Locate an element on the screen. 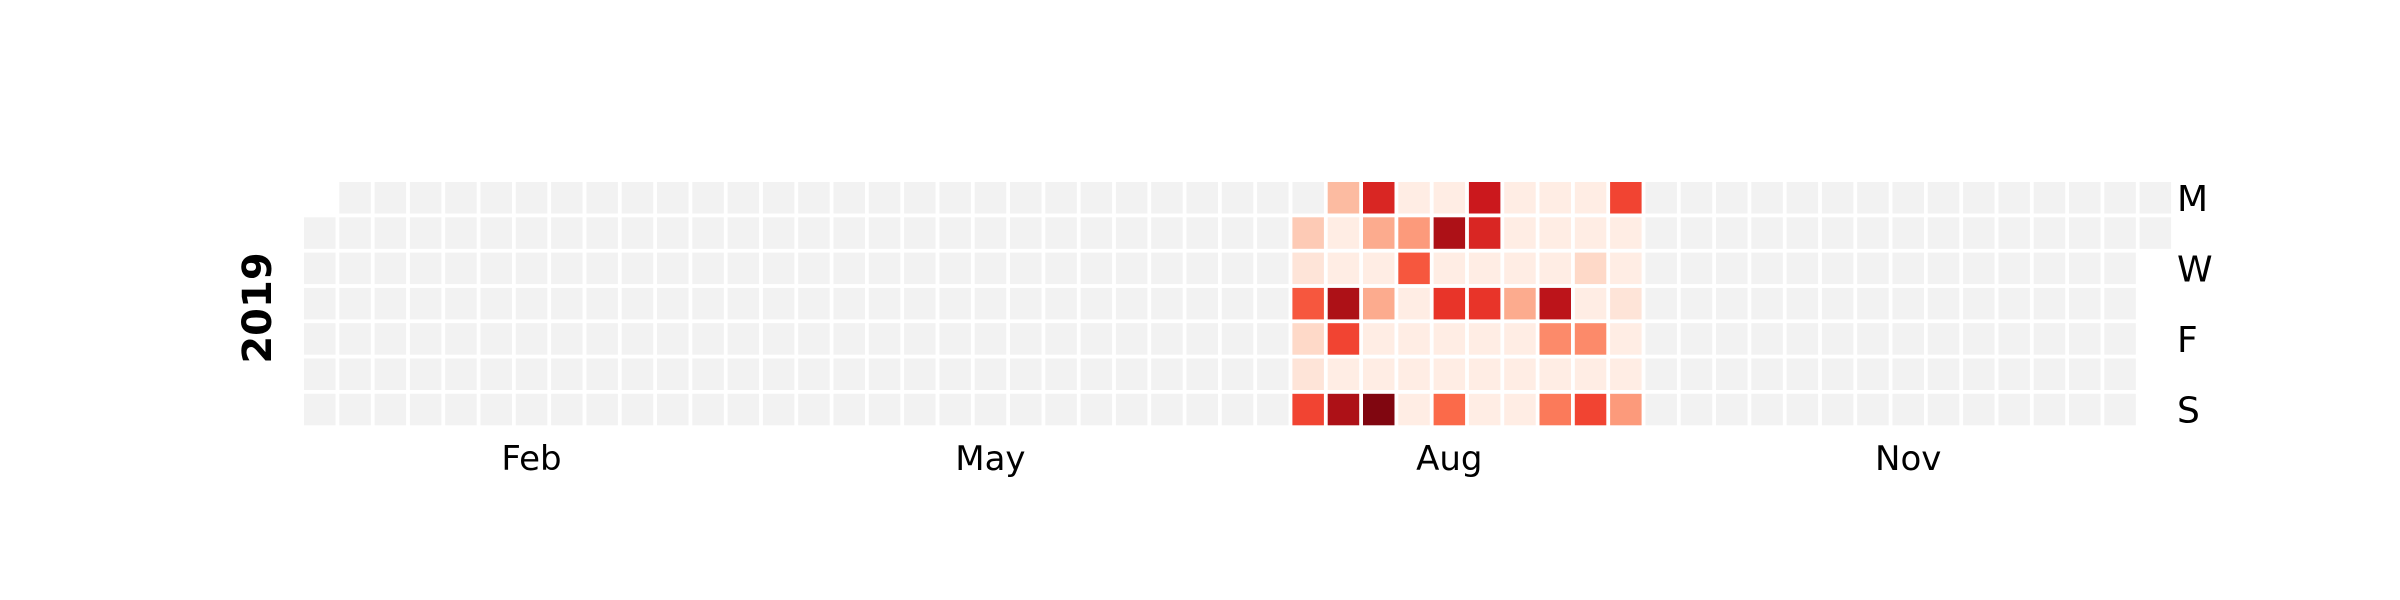 Image resolution: width=2400 pixels, height=600 pixels. year-label: 2019 is located at coordinates (258, 307).